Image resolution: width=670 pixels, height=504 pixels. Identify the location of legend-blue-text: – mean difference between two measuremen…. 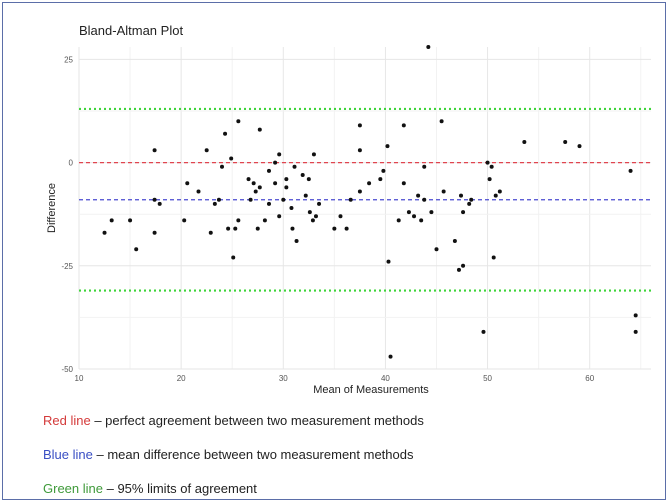
(253, 454).